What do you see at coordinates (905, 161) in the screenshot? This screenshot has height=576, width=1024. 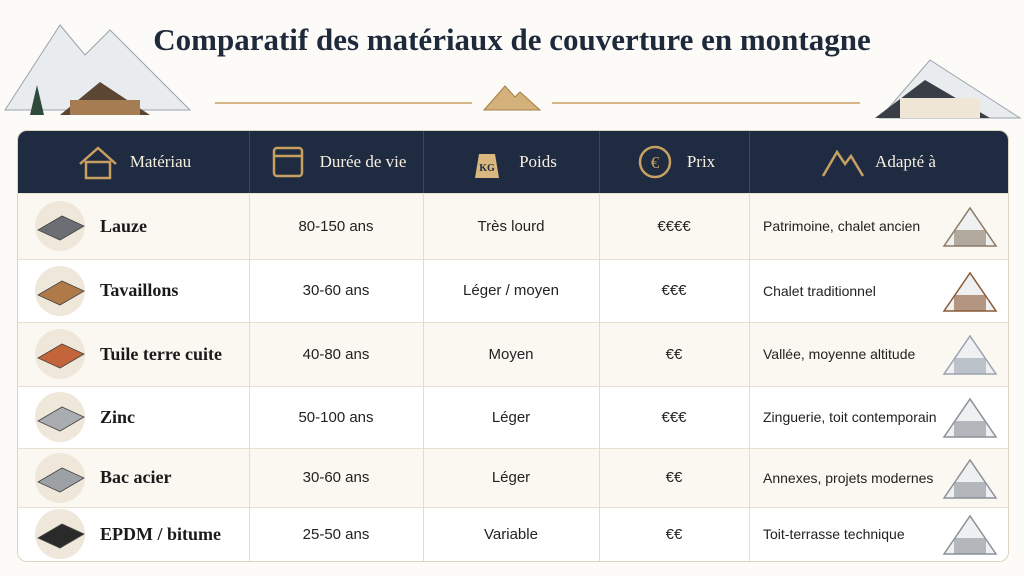 I see `header-label: Adapté à` at bounding box center [905, 161].